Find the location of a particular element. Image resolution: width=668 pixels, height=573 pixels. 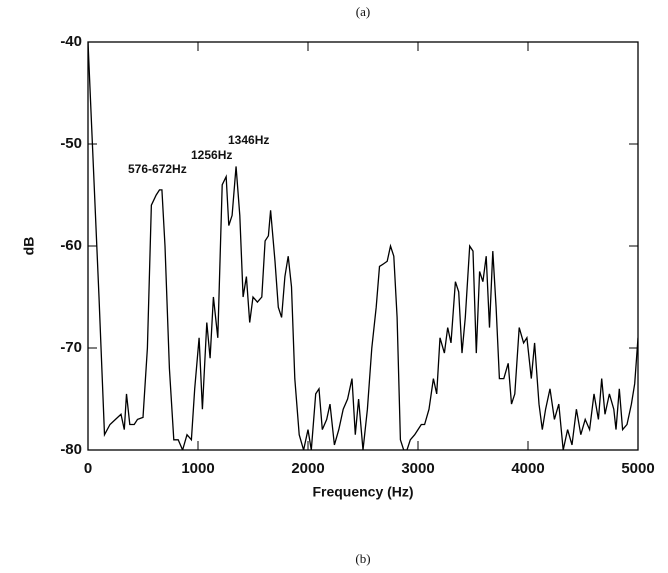

x-tick-label: 3000 is located at coordinates (417, 468).